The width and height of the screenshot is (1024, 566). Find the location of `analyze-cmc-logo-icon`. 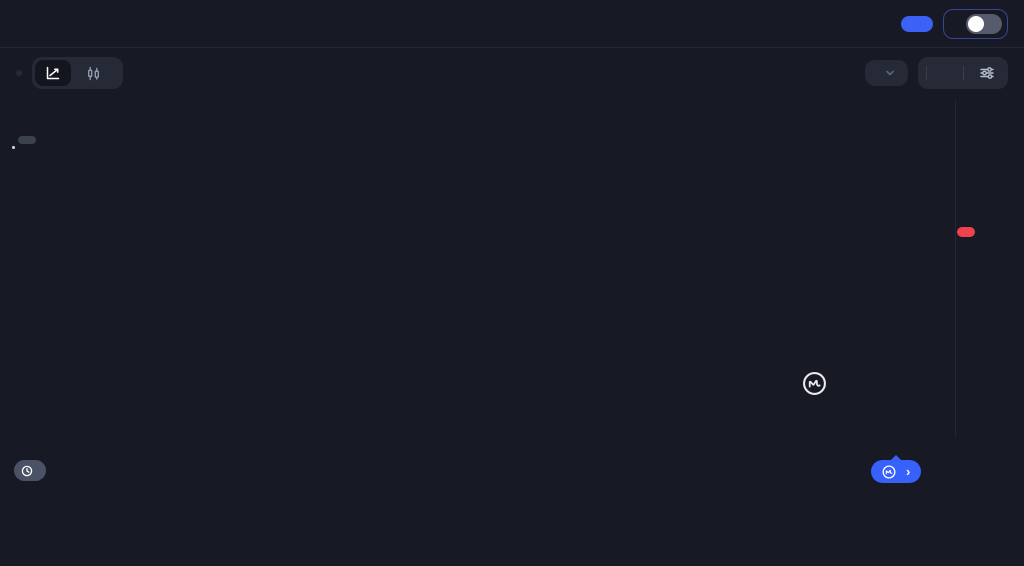

analyze-cmc-logo-icon is located at coordinates (889, 471).